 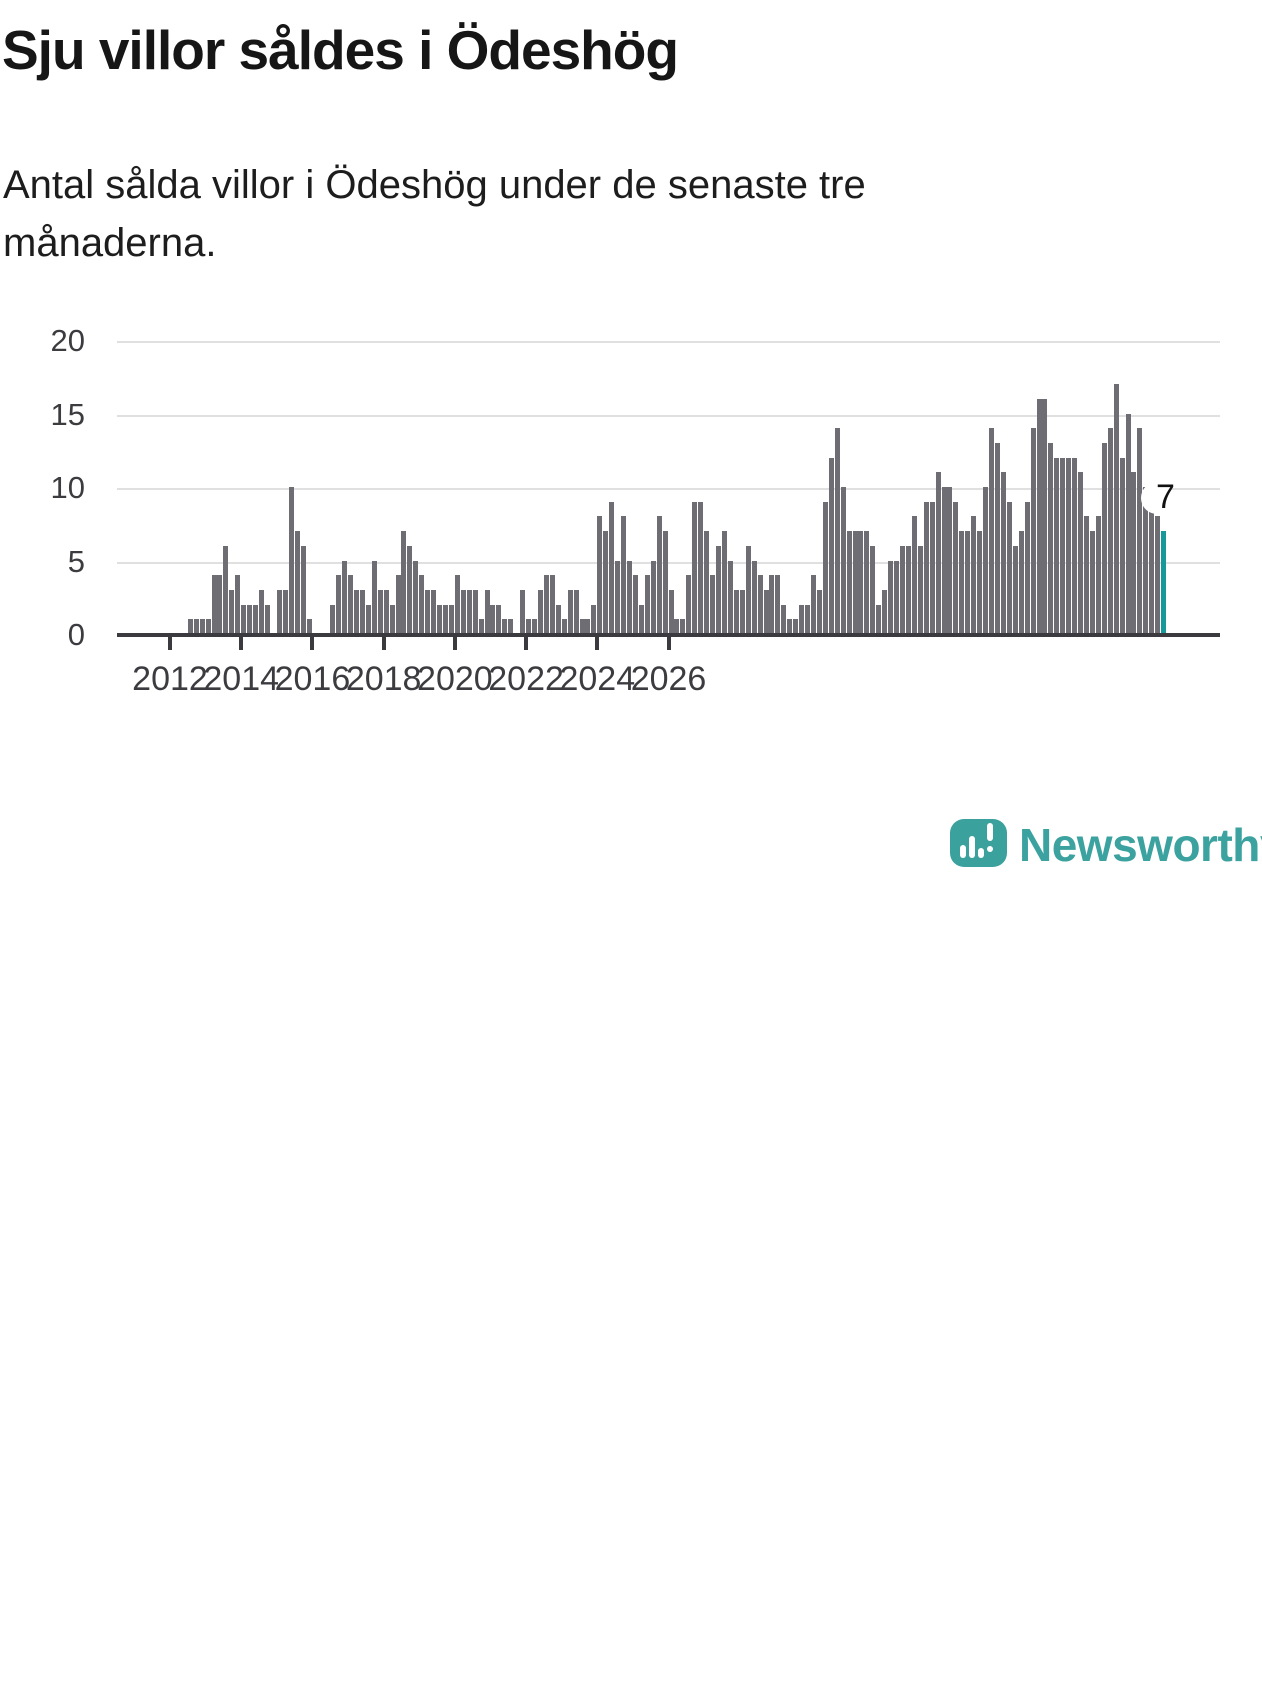 I want to click on x-axis-tick-label: 2022, so click(x=526, y=679).